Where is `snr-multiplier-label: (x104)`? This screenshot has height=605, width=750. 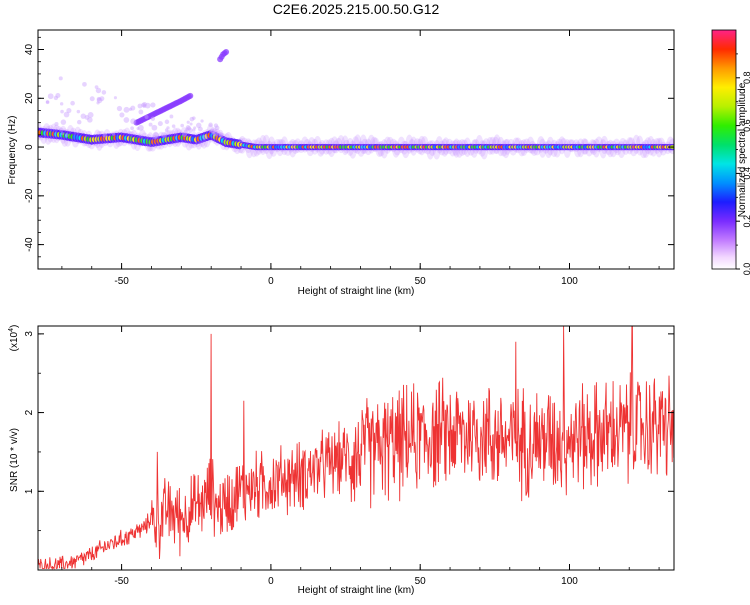
snr-multiplier-label: (x104) is located at coordinates (14, 338).